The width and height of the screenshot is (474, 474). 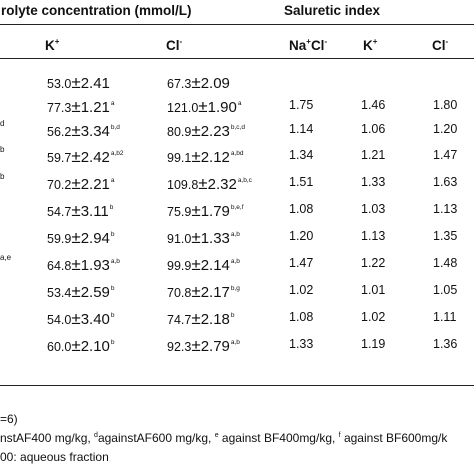 What do you see at coordinates (237, 24) in the screenshot?
I see `header-rule` at bounding box center [237, 24].